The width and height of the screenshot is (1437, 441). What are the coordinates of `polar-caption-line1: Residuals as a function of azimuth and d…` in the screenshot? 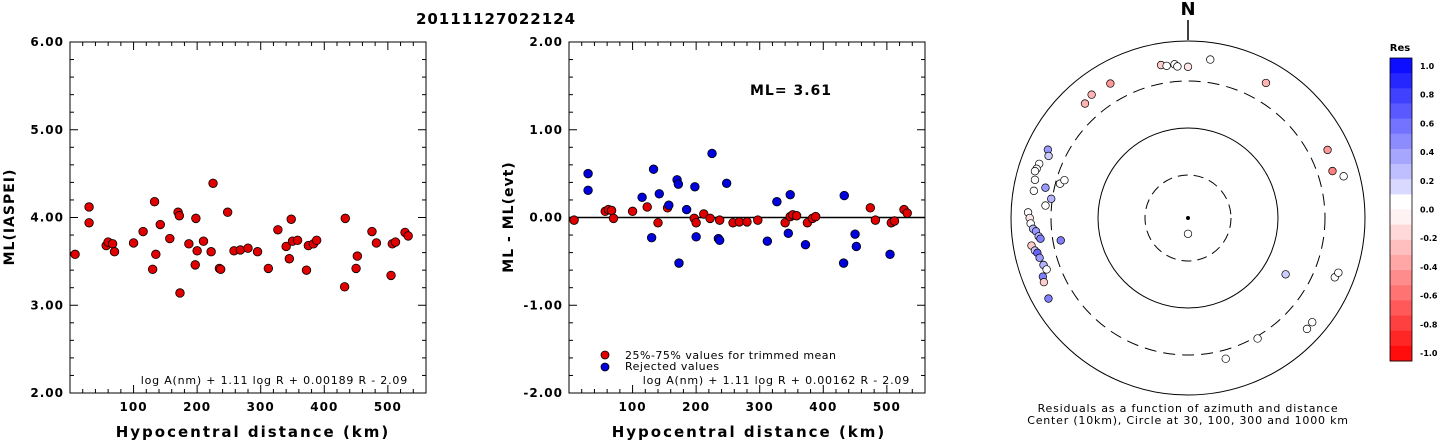 It's located at (1188, 408).